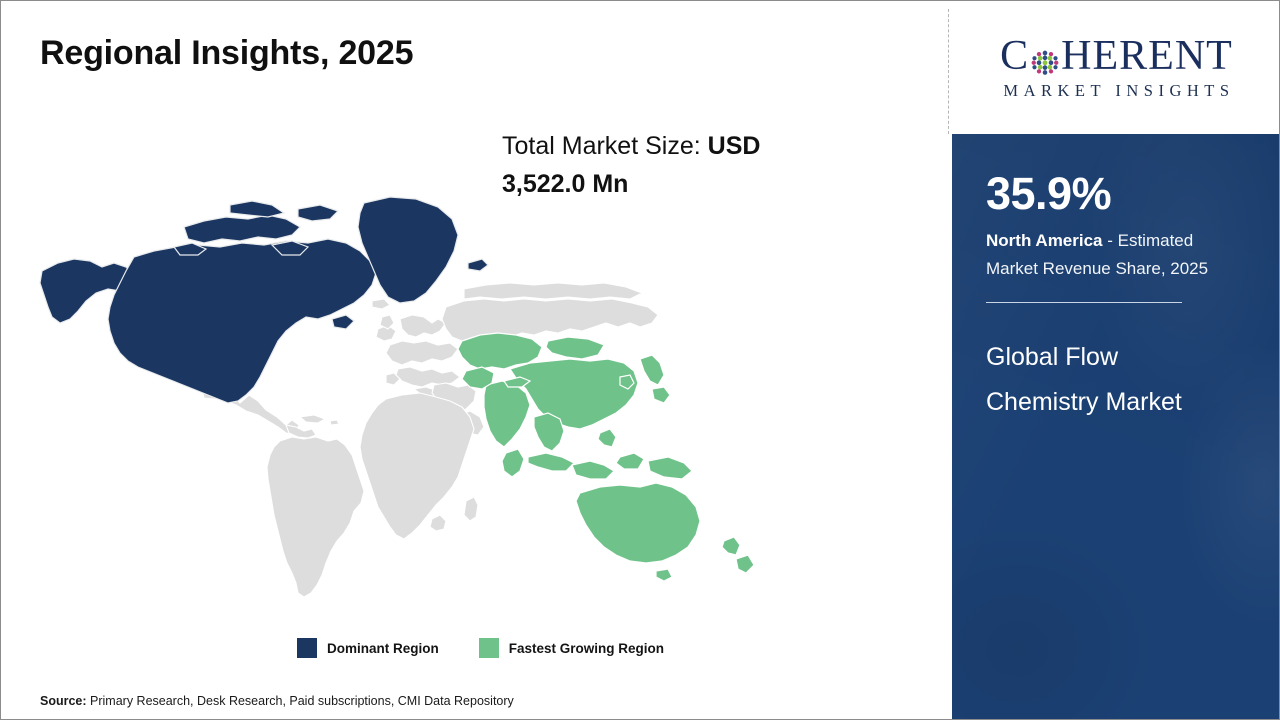  What do you see at coordinates (1084, 380) in the screenshot?
I see `market-name: Global Flow Chemistry Market` at bounding box center [1084, 380].